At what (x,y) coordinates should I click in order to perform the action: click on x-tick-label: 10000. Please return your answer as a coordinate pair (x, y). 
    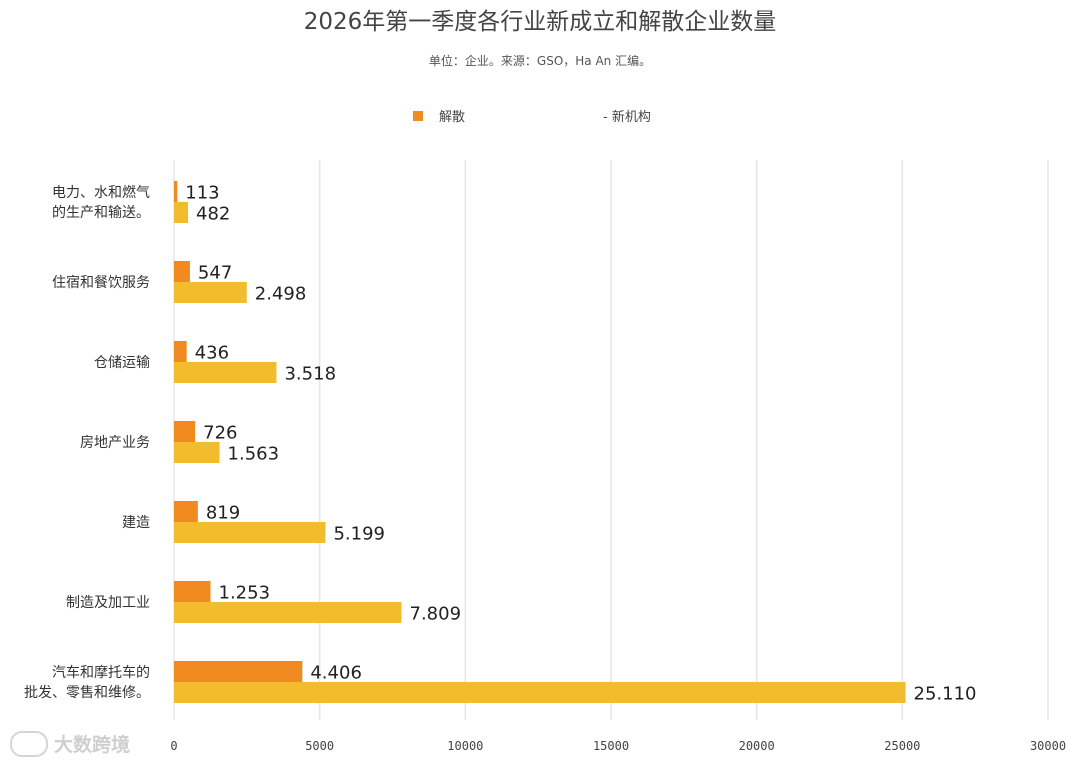
    Looking at the image, I should click on (465, 746).